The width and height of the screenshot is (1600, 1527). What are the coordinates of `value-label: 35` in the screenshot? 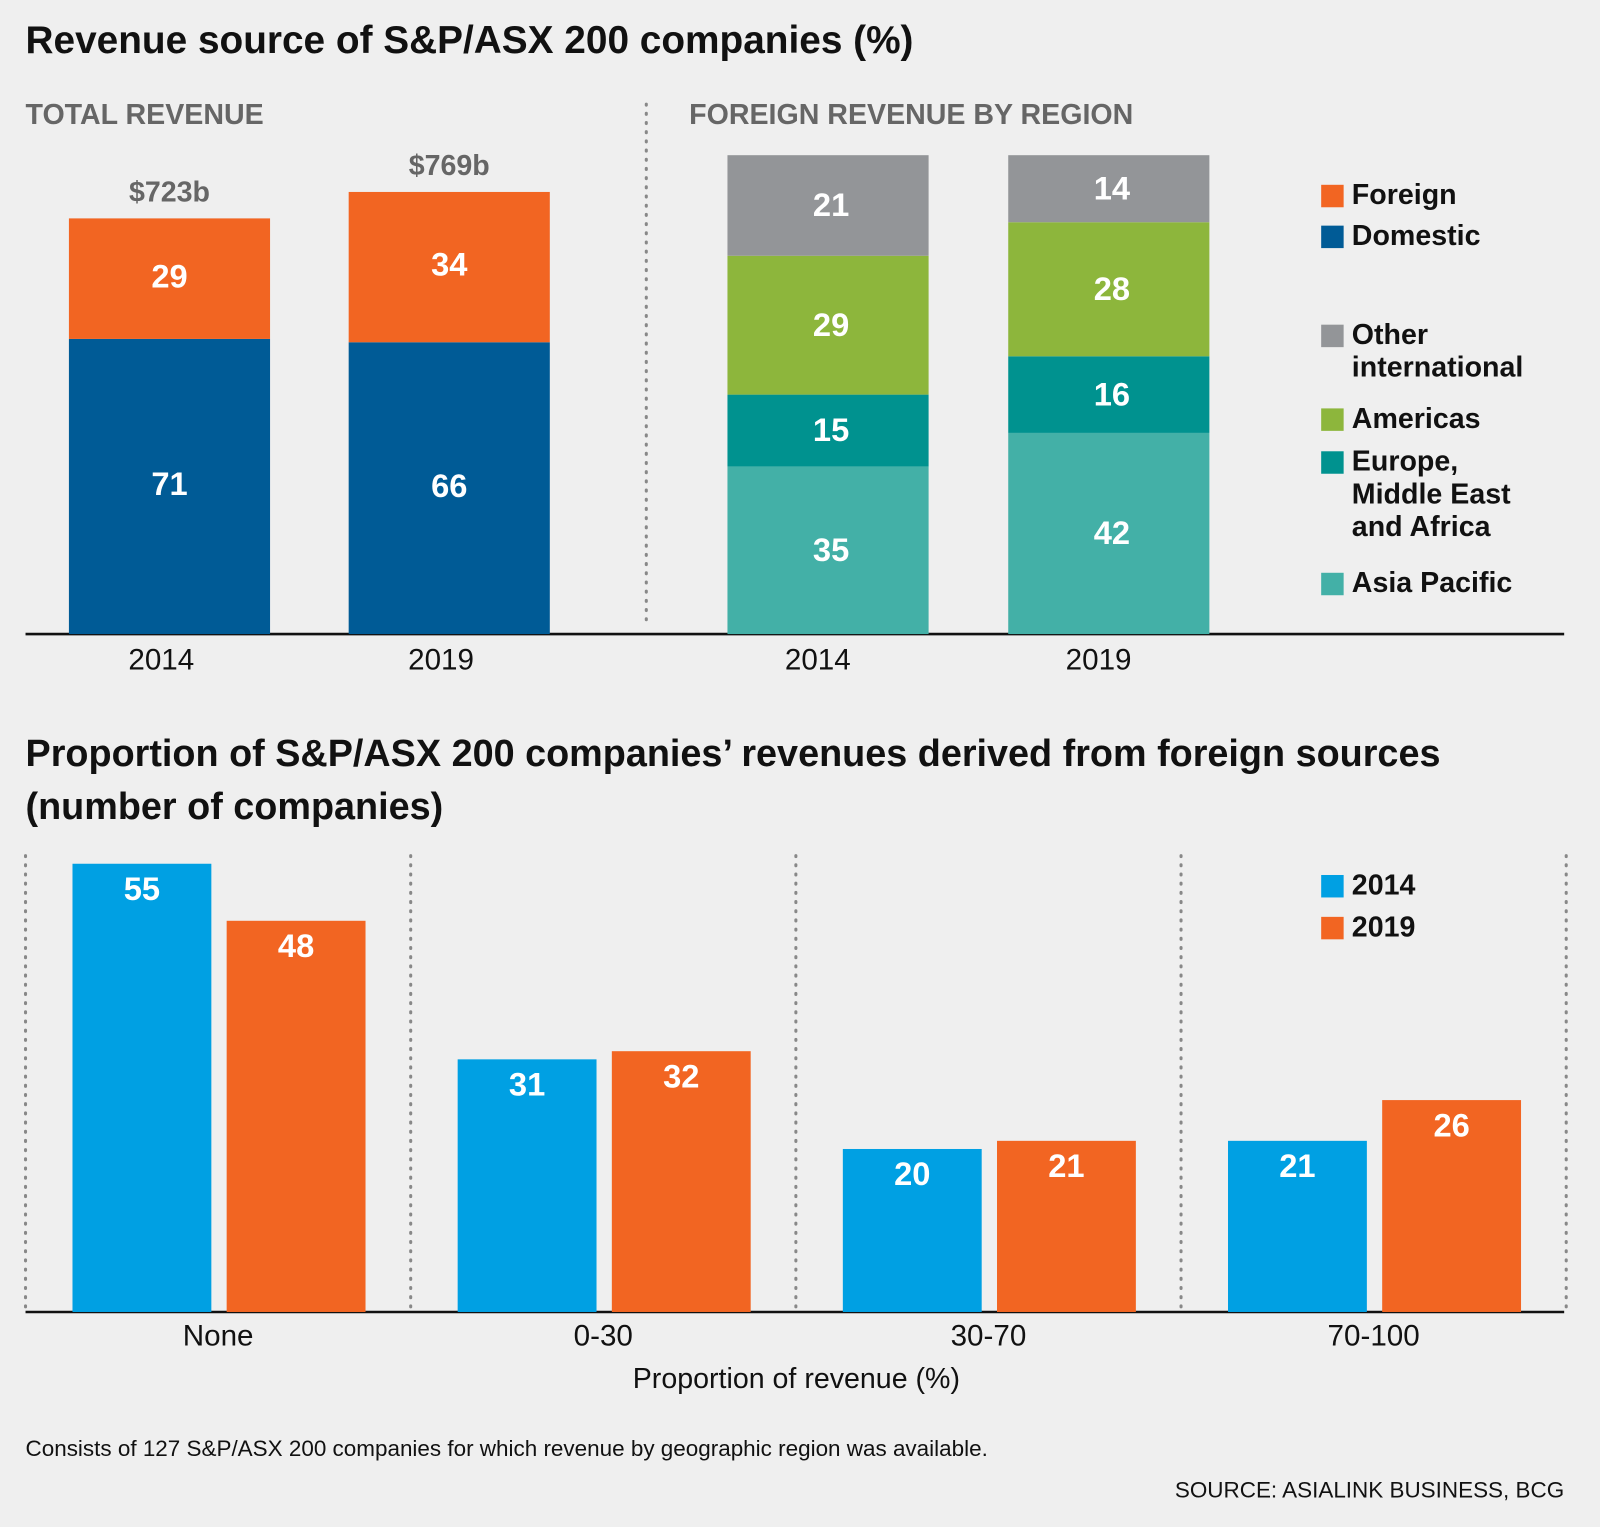 It's located at (831, 549).